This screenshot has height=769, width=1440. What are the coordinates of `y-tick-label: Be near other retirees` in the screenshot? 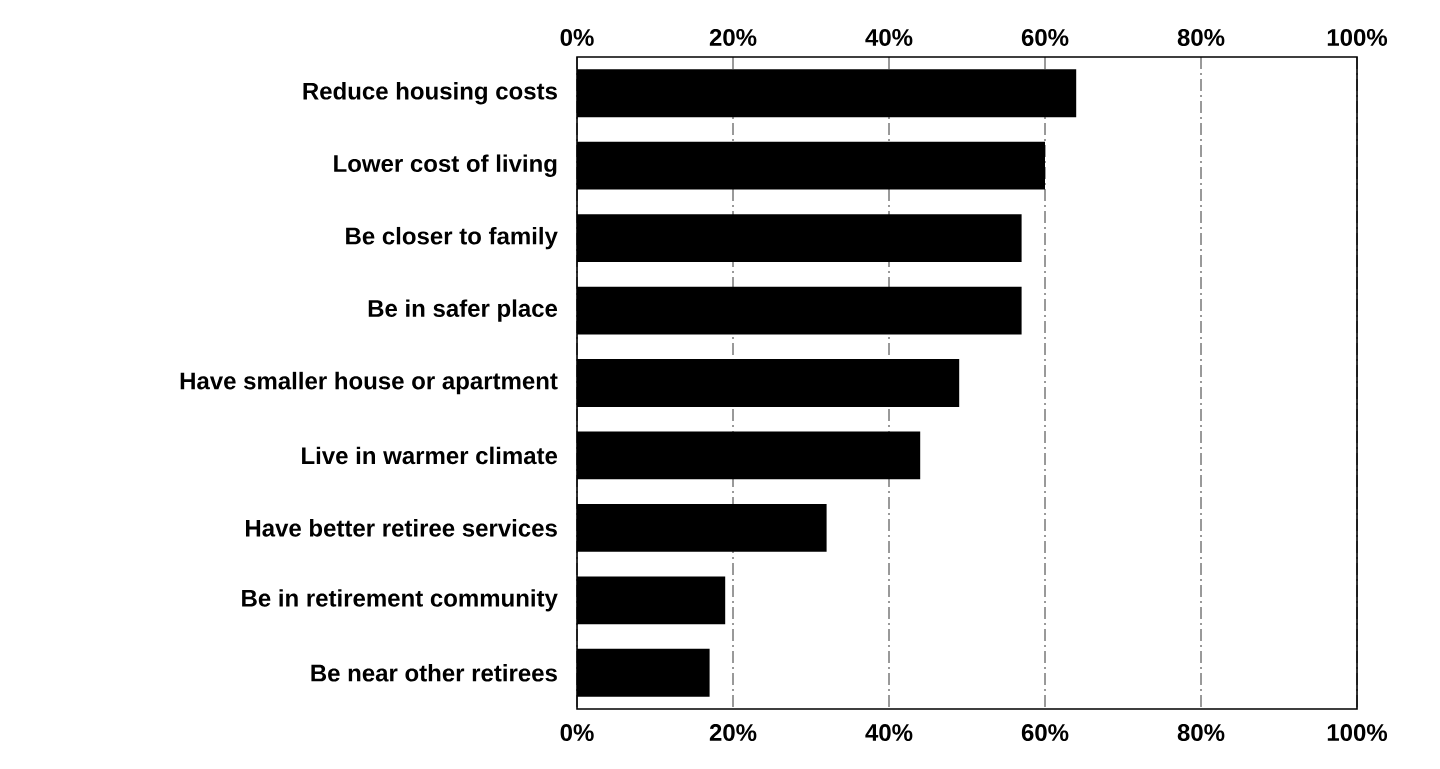 It's located at (434, 672).